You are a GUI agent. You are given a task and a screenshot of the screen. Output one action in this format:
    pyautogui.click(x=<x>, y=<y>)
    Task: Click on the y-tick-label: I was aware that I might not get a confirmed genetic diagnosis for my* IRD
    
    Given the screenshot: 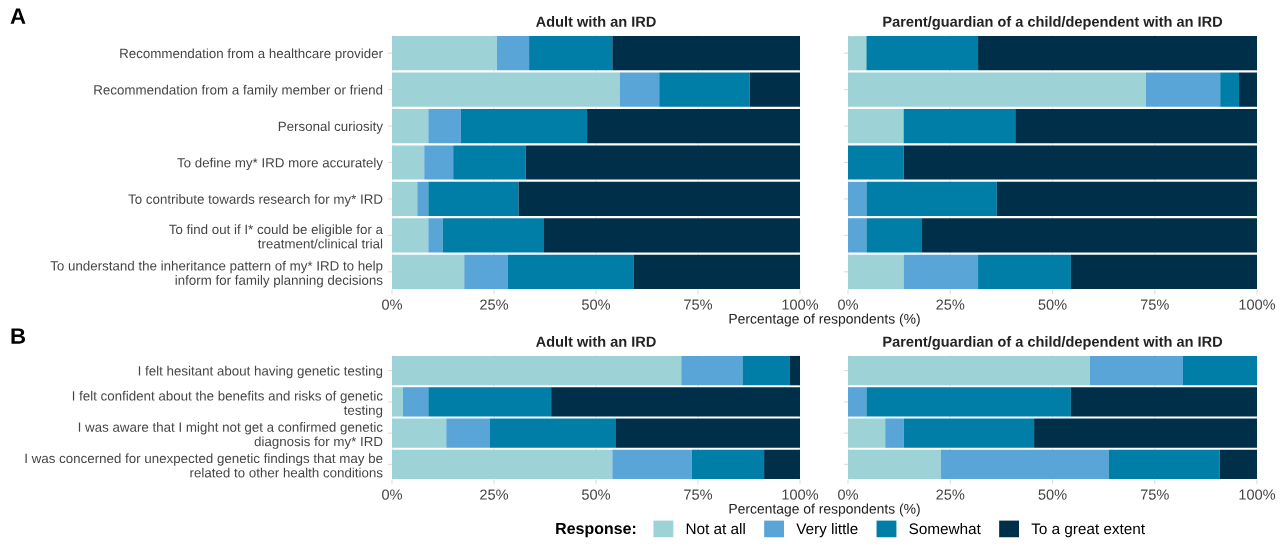 What is the action you would take?
    pyautogui.click(x=230, y=435)
    